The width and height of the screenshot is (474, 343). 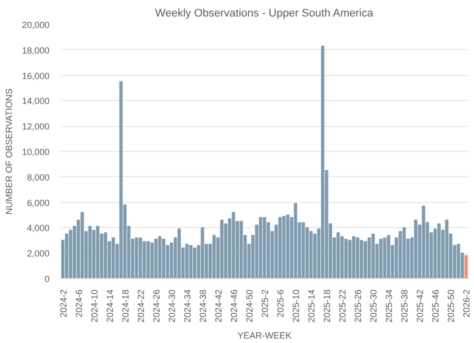 What do you see at coordinates (451, 306) in the screenshot?
I see `x-tick-label: 2025-50` at bounding box center [451, 306].